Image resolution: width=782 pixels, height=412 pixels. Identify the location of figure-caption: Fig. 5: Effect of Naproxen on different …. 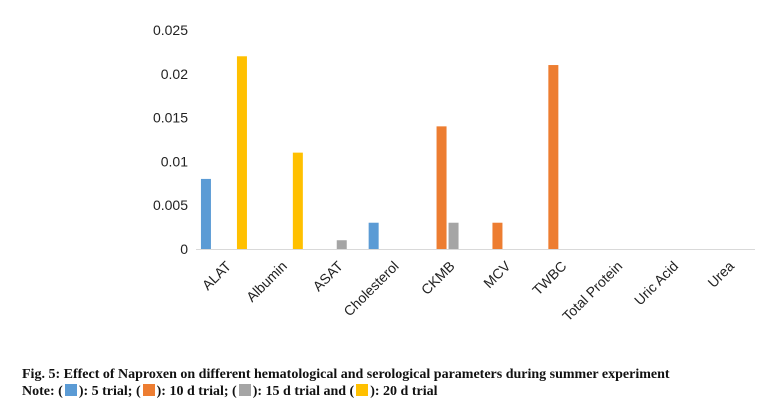
(346, 374).